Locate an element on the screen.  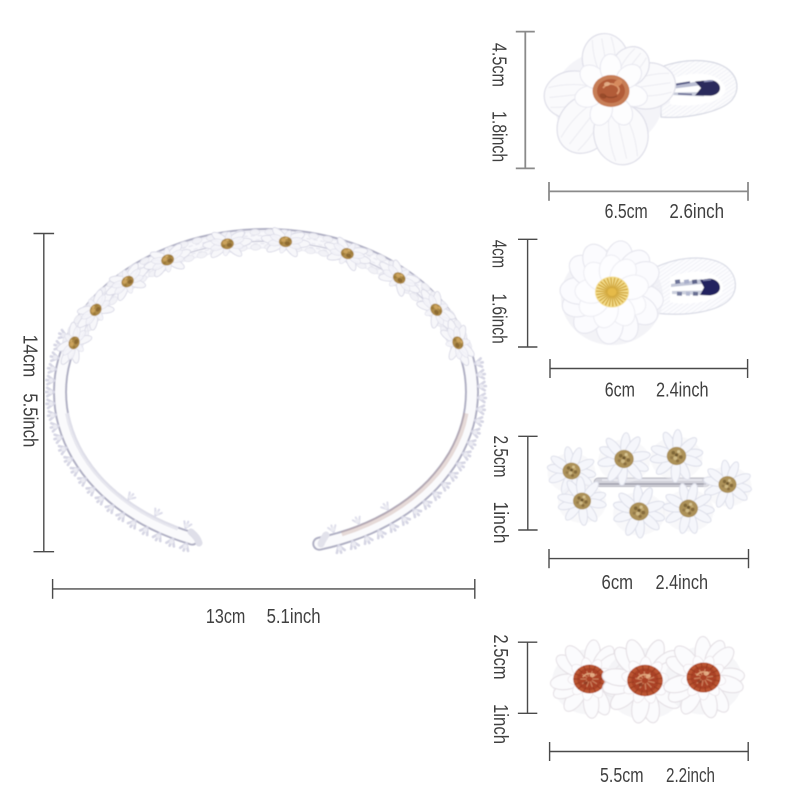
svg-text: 4.5cm is located at coordinates (499, 65).